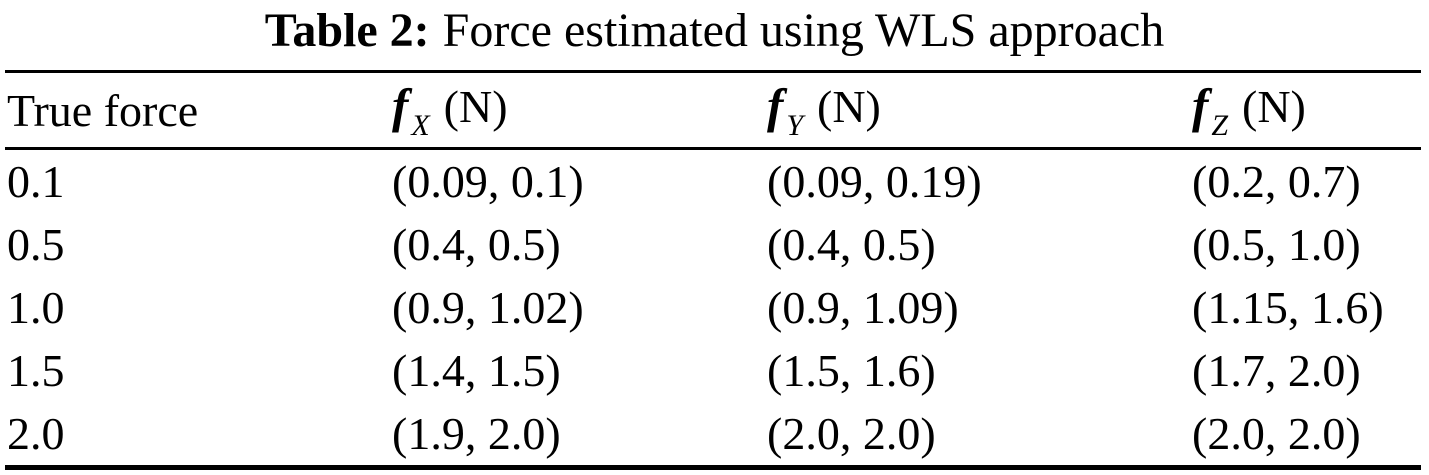 The height and width of the screenshot is (475, 1429). I want to click on fy-unit: (N), so click(849, 106).